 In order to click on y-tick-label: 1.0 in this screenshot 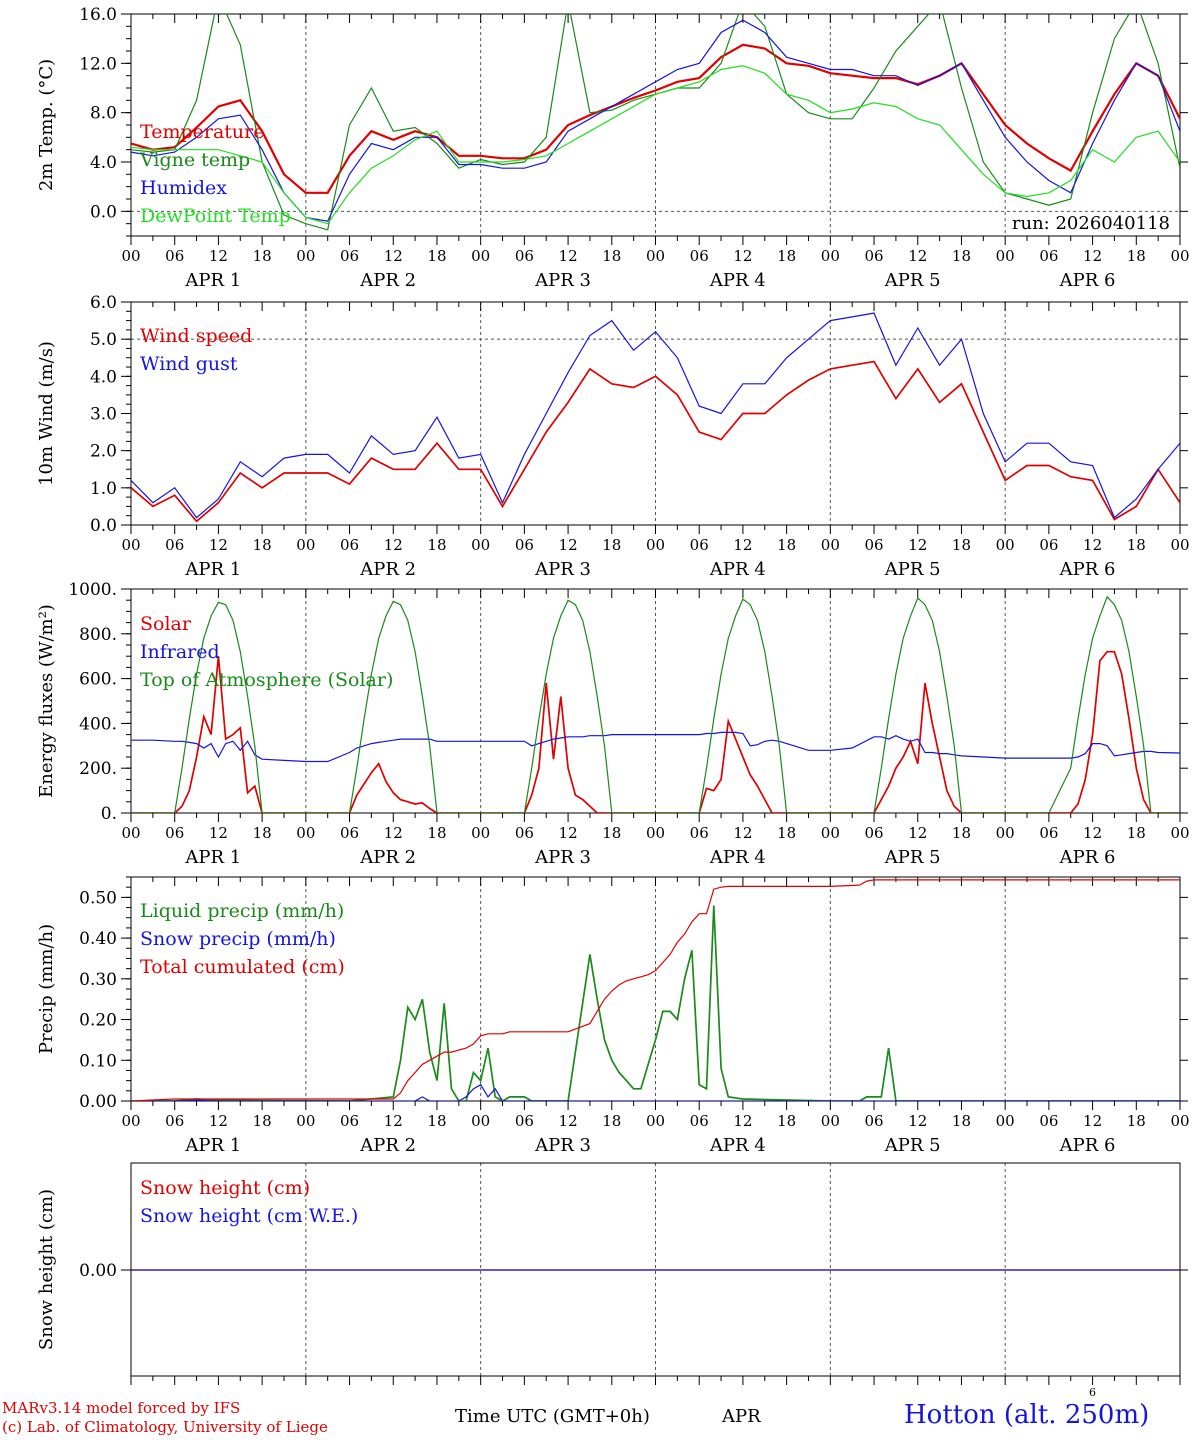, I will do `click(103, 489)`.